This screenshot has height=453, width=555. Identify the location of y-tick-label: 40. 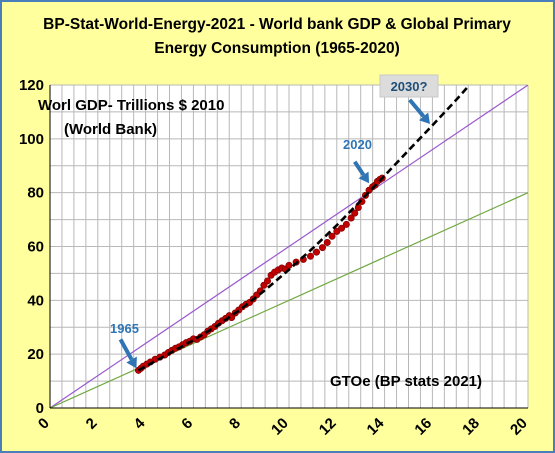
(35, 300).